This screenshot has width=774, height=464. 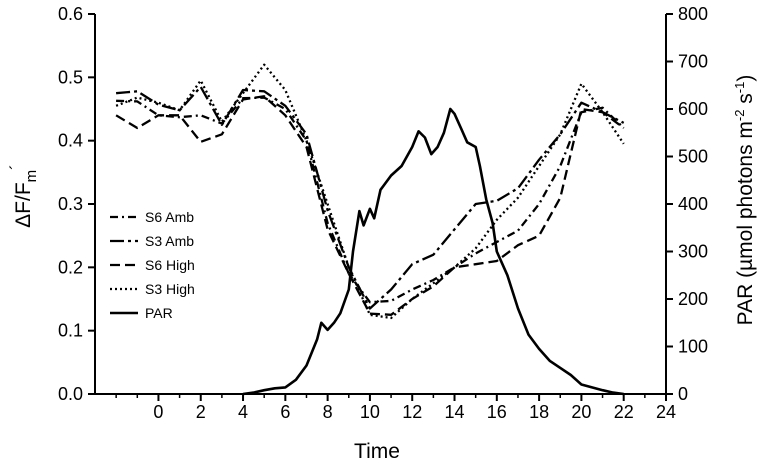 I want to click on x-tick-label: 10, so click(x=370, y=412).